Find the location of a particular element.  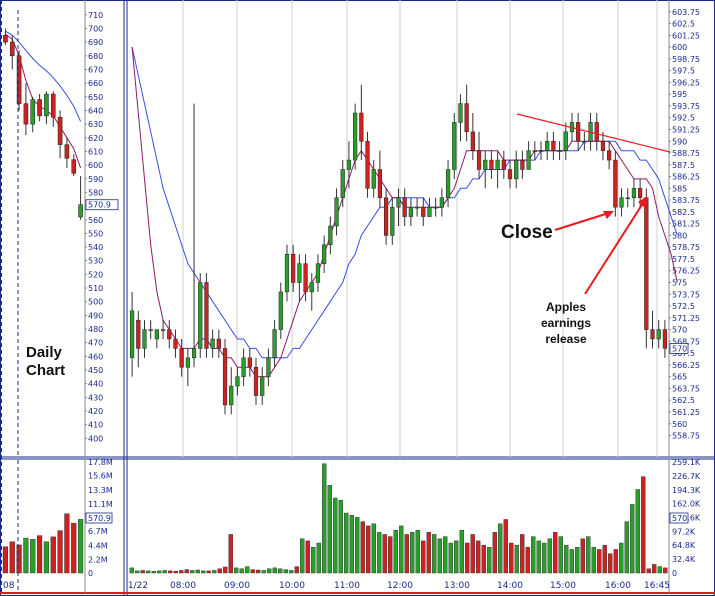

y-tick-label: 588.75 is located at coordinates (686, 153).